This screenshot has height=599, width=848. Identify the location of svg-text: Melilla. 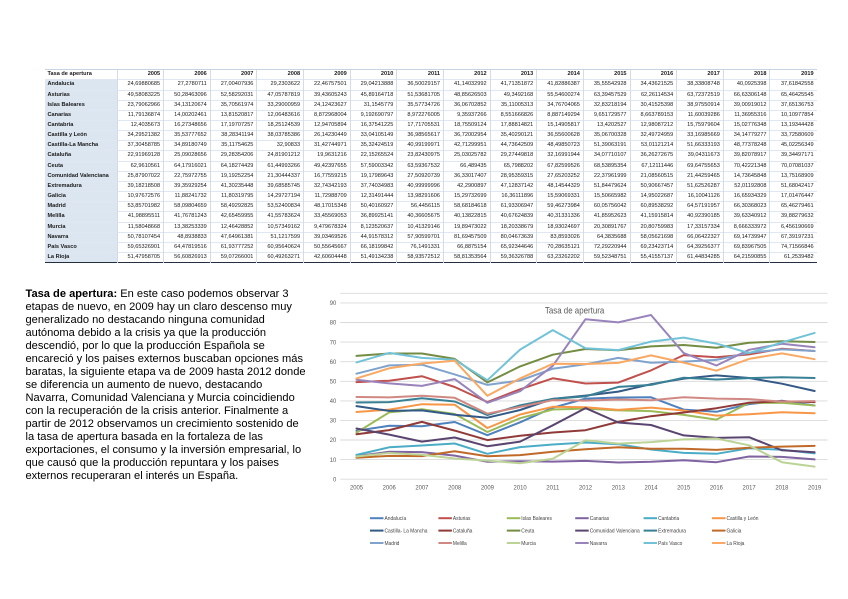
(460, 544).